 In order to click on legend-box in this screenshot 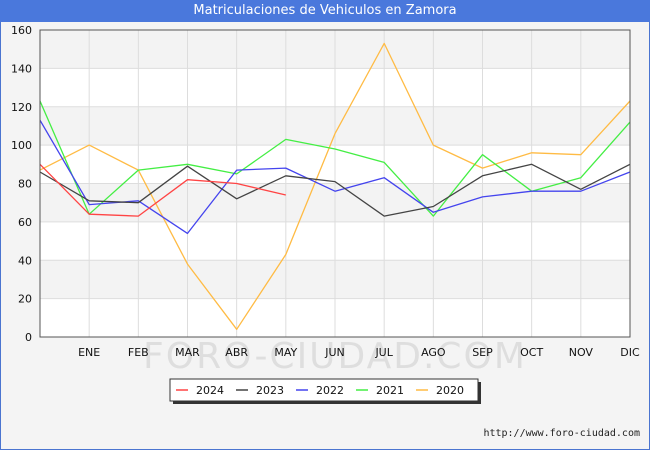, I will do `click(324, 390)`.